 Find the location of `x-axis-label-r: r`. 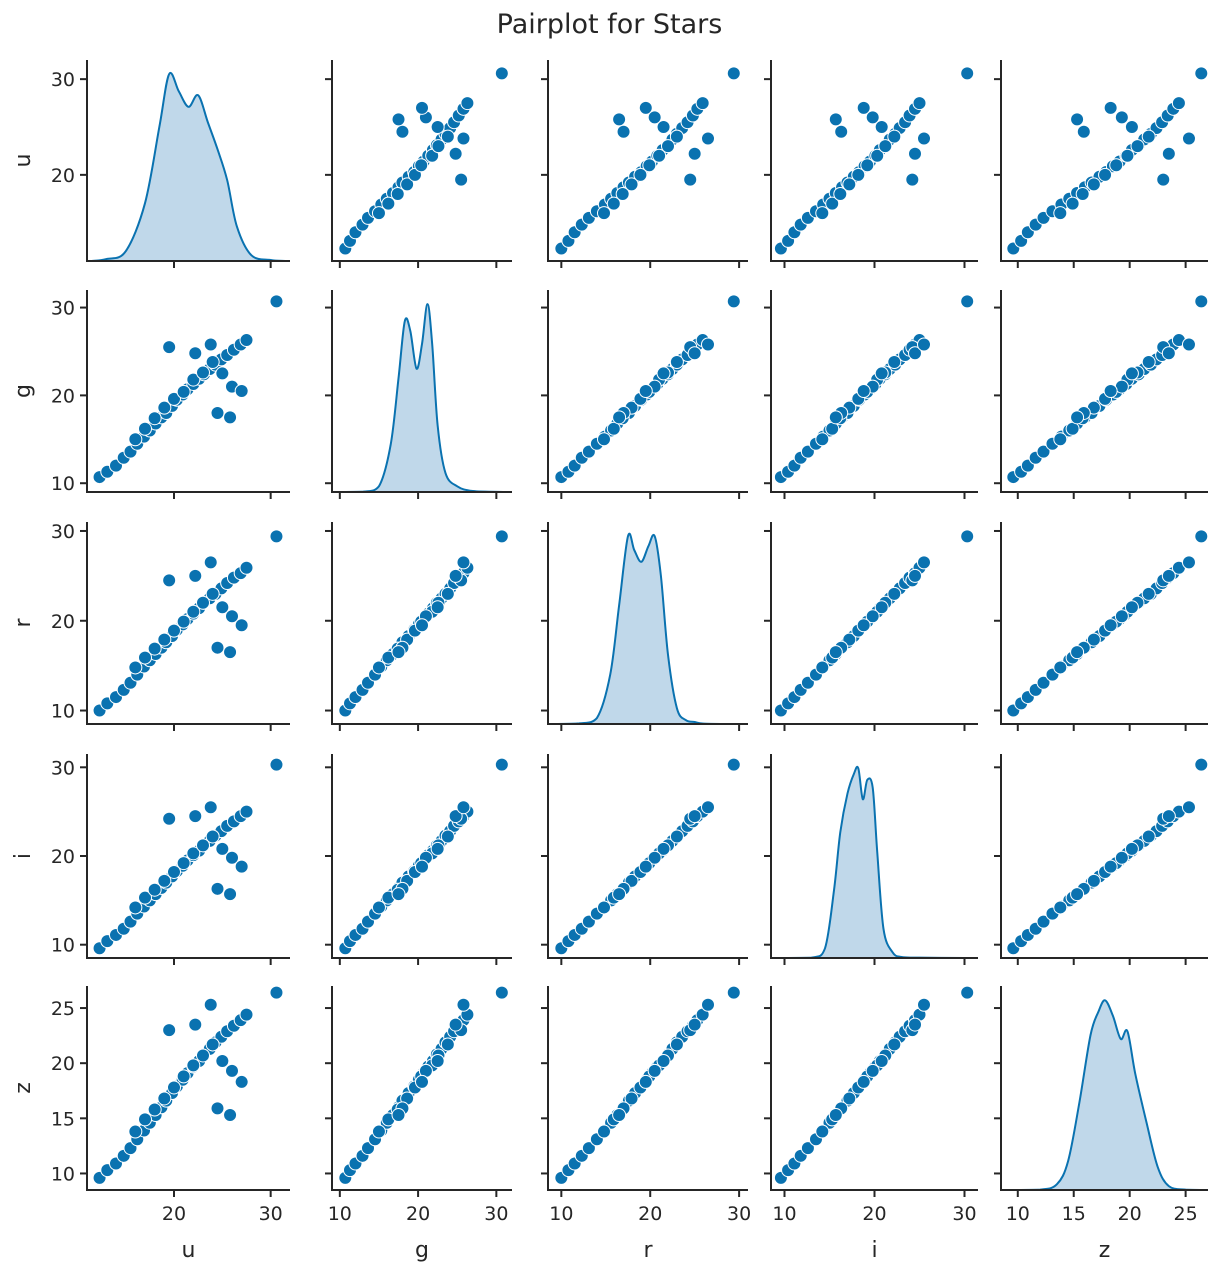

x-axis-label-r: r is located at coordinates (648, 1250).